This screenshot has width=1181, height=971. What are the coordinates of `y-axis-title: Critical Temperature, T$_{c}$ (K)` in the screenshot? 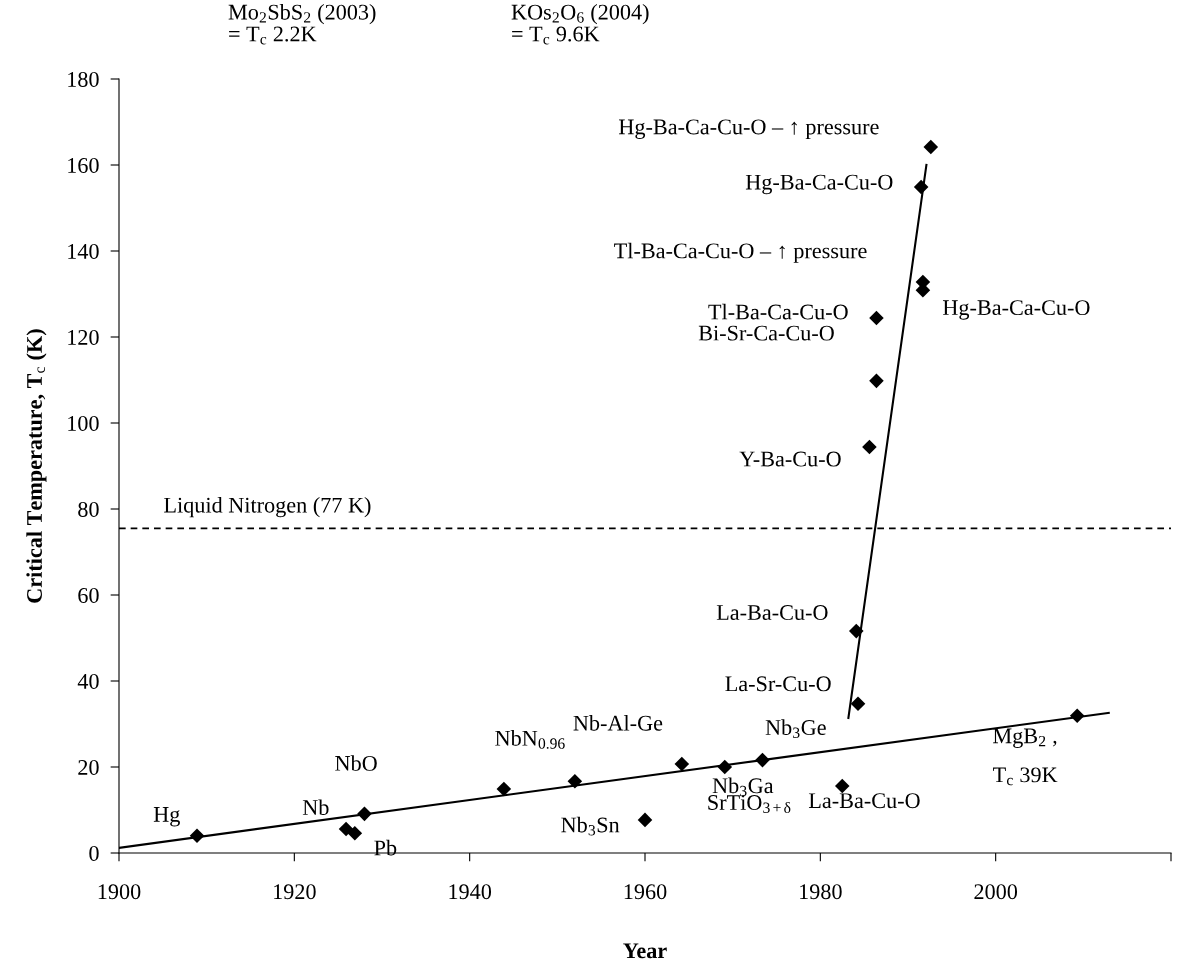 It's located at (36, 466).